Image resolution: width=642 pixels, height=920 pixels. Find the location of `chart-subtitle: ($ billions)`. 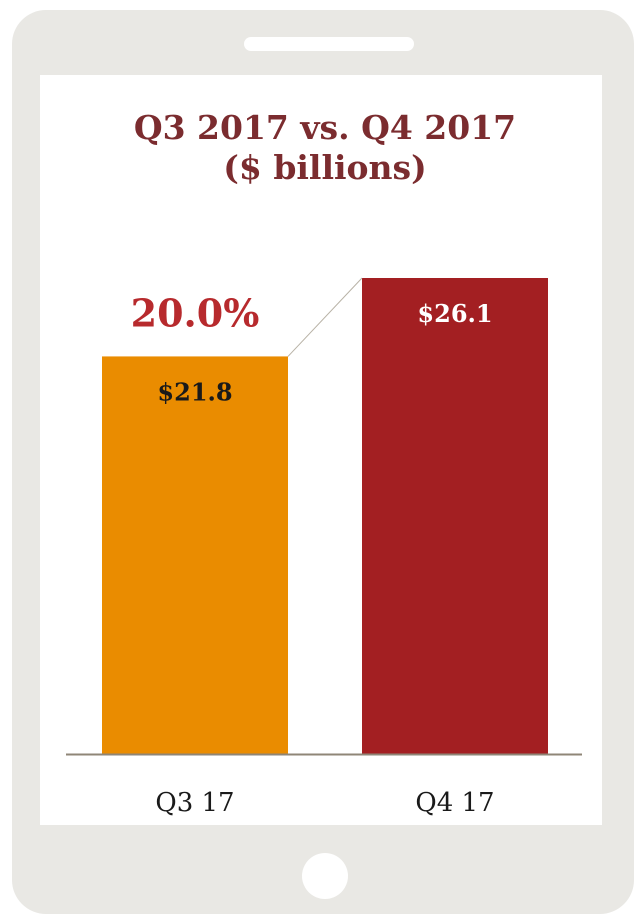

chart-subtitle: ($ billions) is located at coordinates (325, 167).